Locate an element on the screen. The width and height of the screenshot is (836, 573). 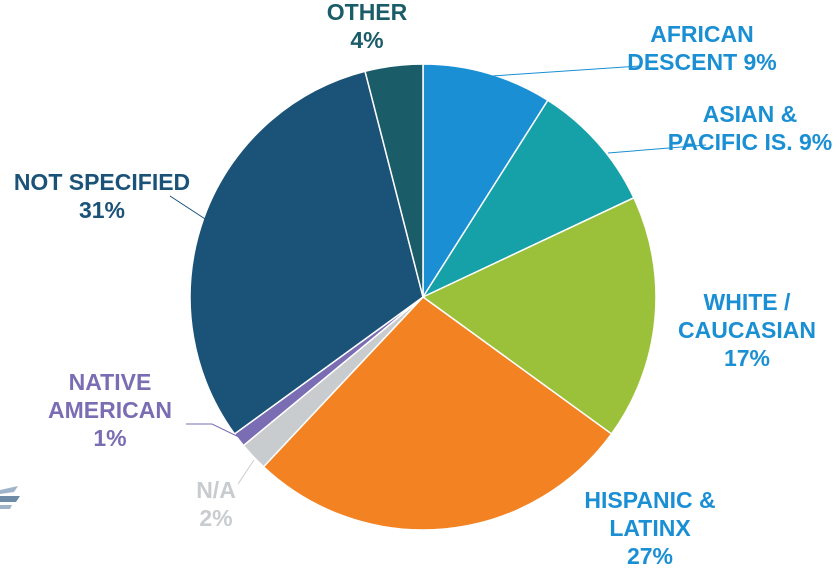
slice-label: HISPANIC & LATINX 27% is located at coordinates (649, 528).